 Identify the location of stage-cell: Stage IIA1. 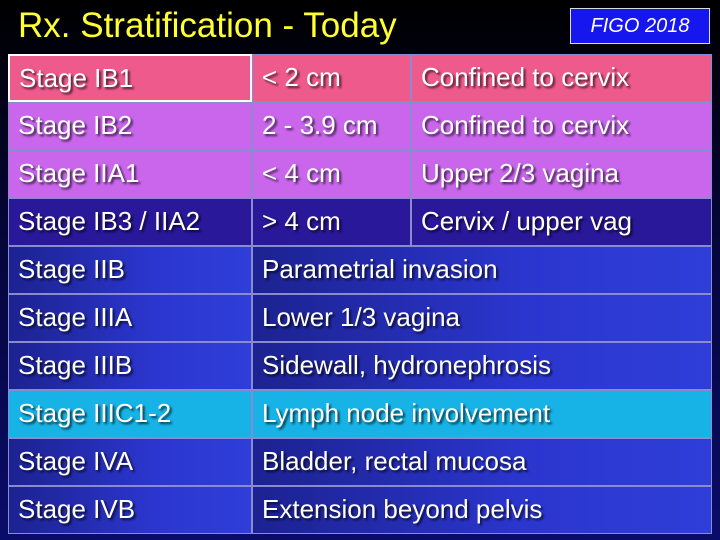
(130, 174).